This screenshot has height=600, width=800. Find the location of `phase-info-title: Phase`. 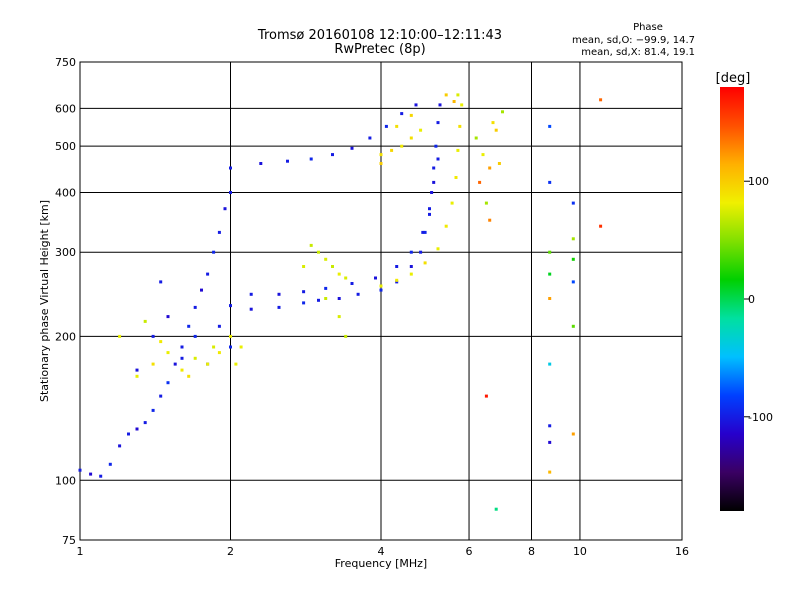

phase-info-title: Phase is located at coordinates (648, 27).